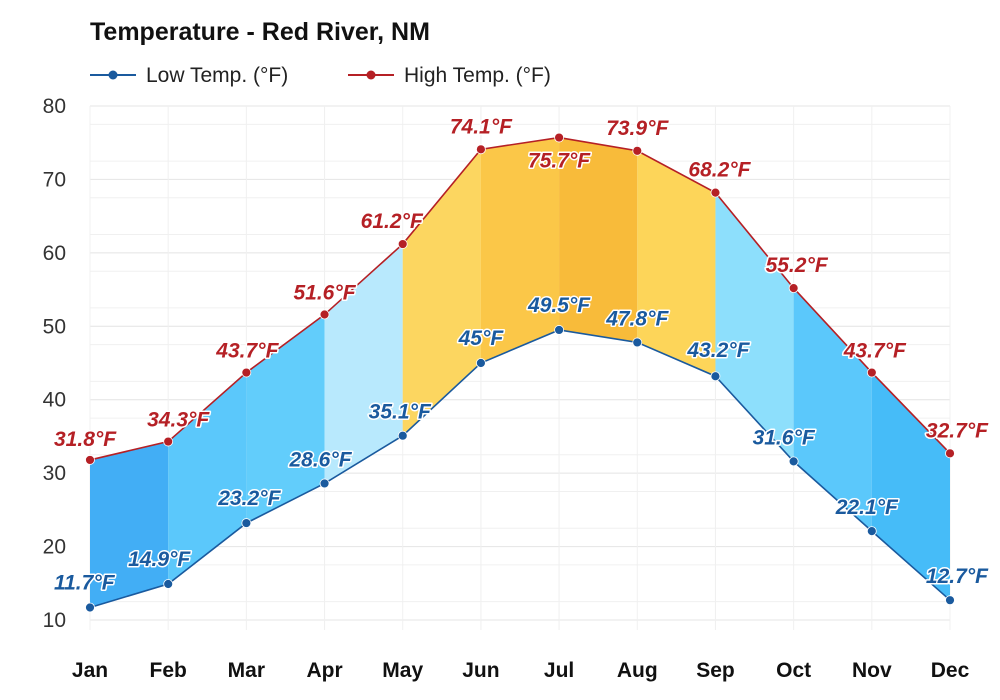 This screenshot has height=700, width=1000. What do you see at coordinates (957, 430) in the screenshot?
I see `high-label-dec: 32.7°F` at bounding box center [957, 430].